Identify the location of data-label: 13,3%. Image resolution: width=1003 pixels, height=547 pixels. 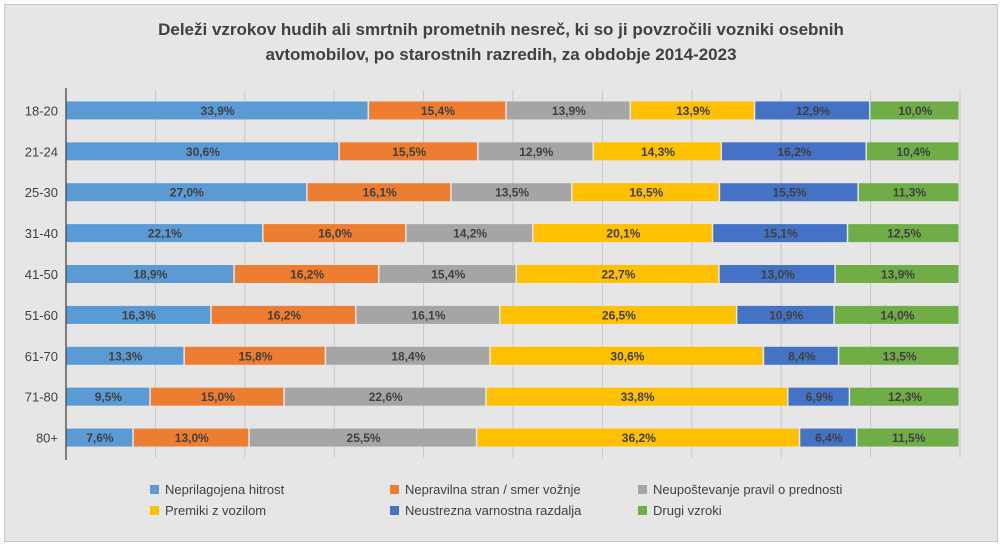
(125, 356).